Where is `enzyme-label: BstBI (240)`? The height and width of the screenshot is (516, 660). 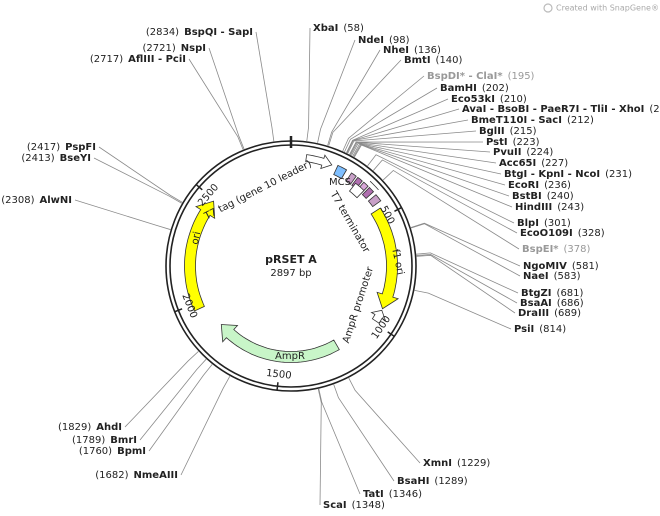 enzyme-label: BstBI (240) is located at coordinates (543, 196).